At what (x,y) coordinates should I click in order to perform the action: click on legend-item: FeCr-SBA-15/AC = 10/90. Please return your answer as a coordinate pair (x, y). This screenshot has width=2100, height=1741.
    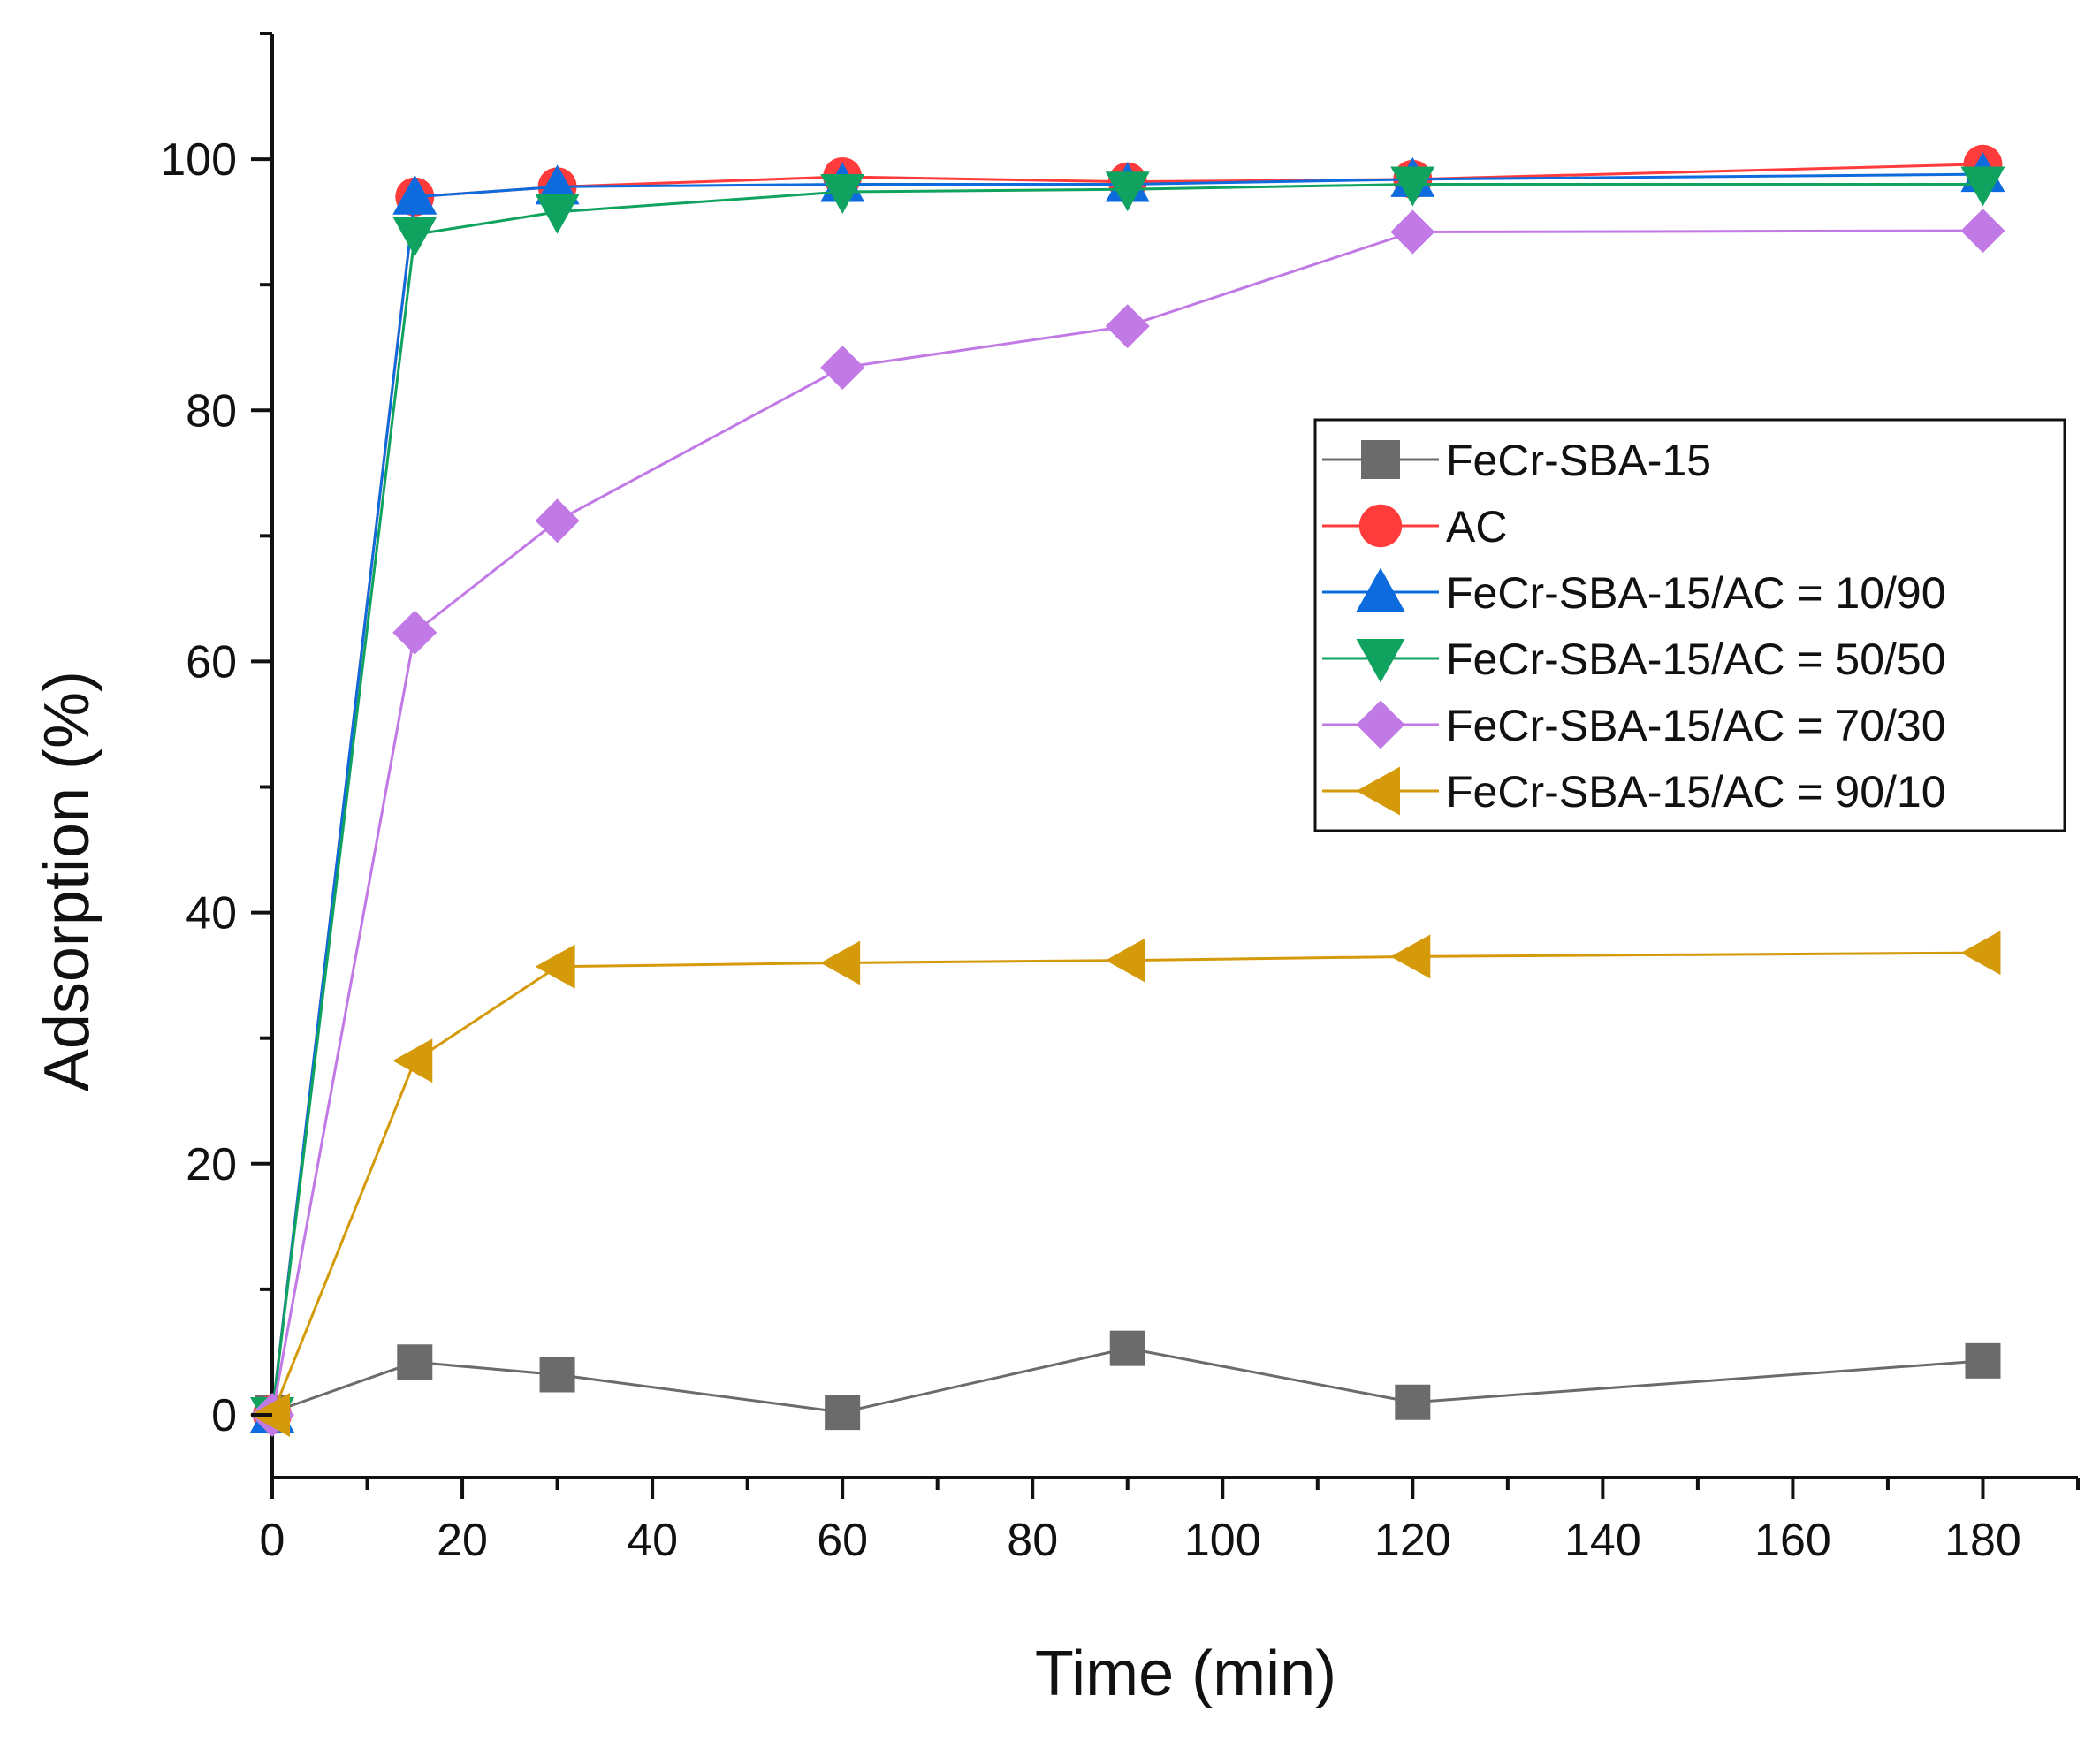
    Looking at the image, I should click on (1634, 592).